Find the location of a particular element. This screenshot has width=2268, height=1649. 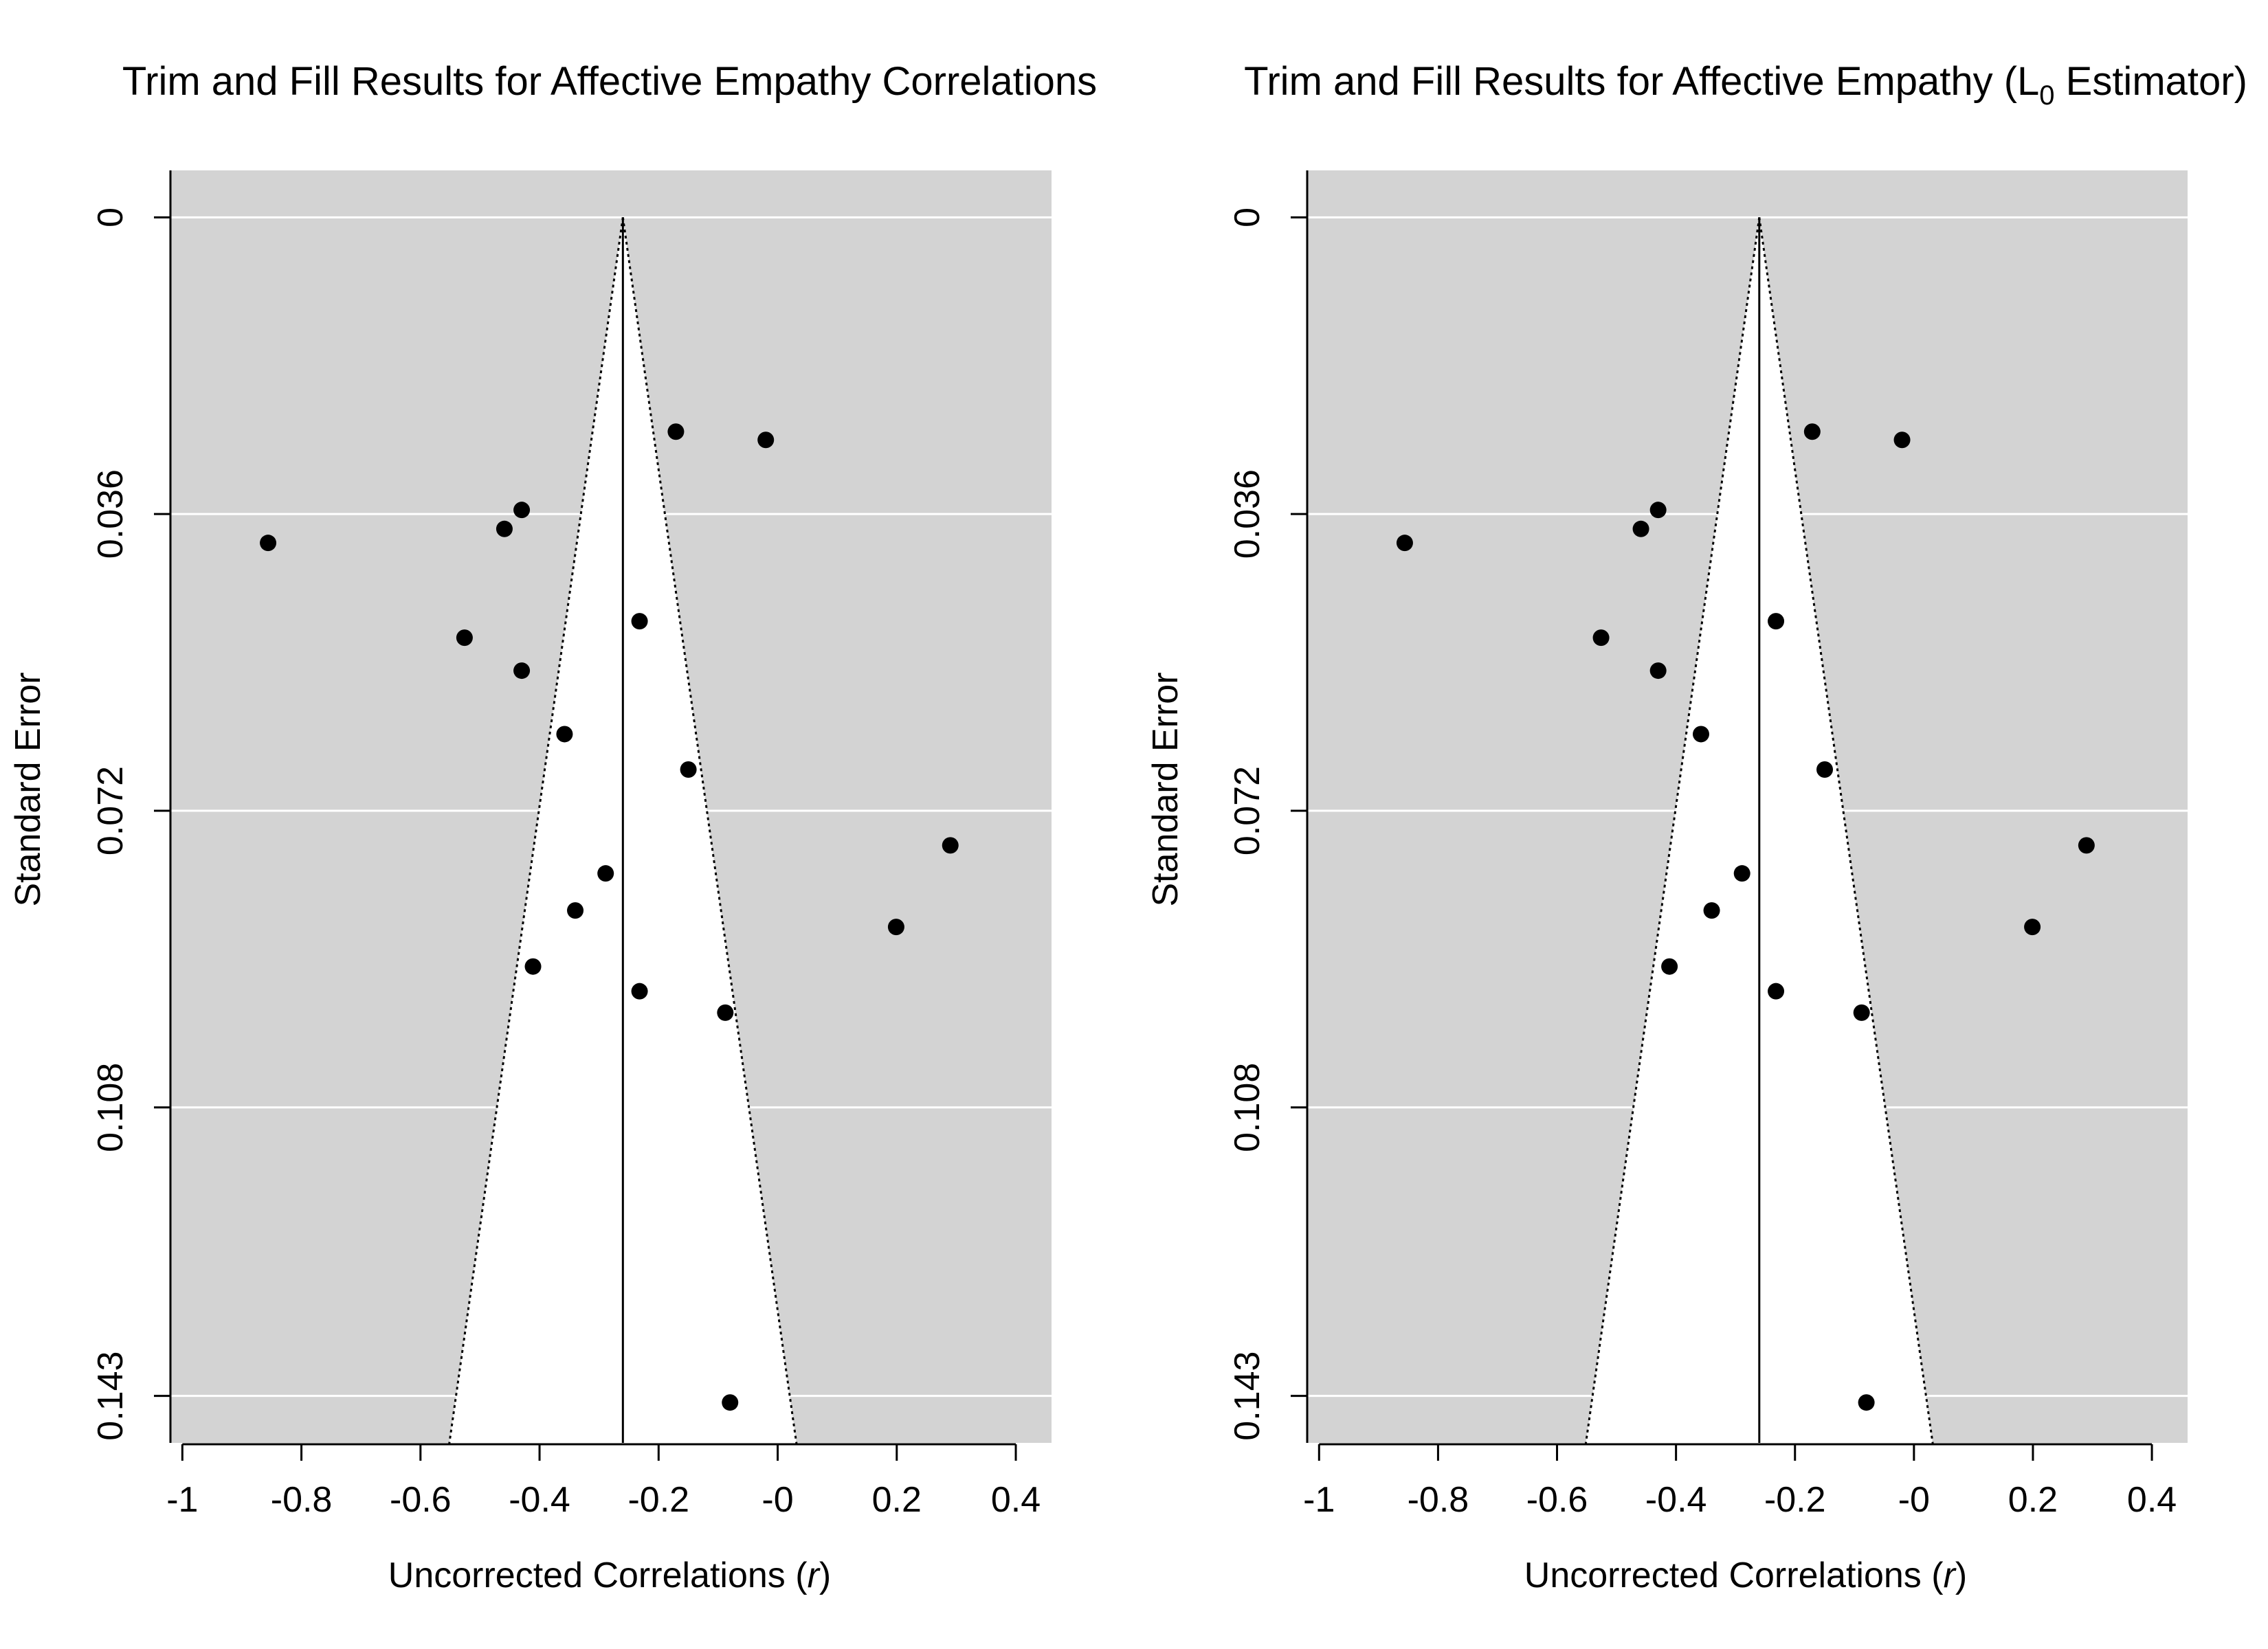

title-subscript: 0 is located at coordinates (2046, 95).